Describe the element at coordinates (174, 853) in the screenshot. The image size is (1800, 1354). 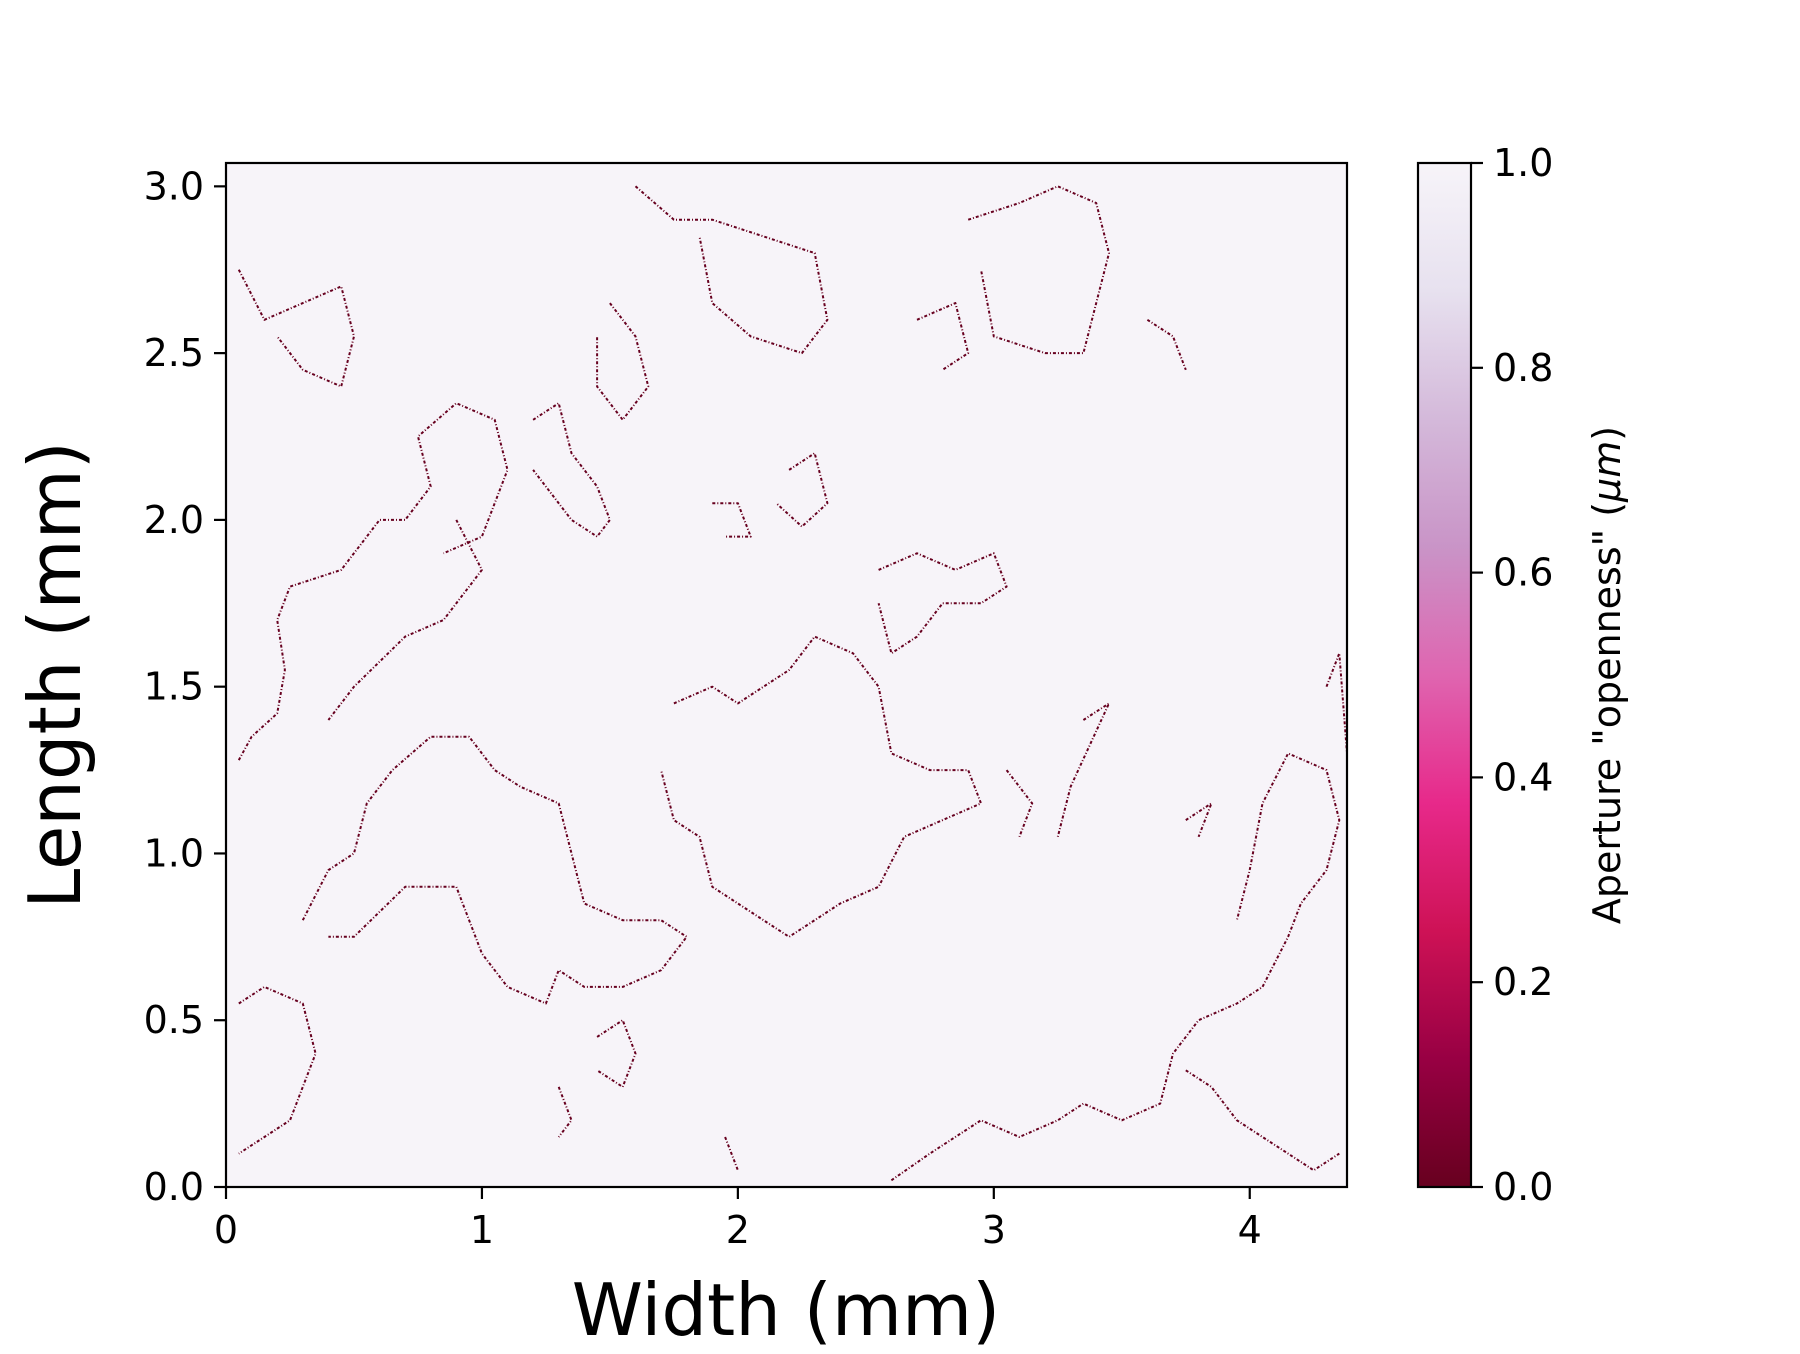
I see `y-tick-label: 1.0` at that location.